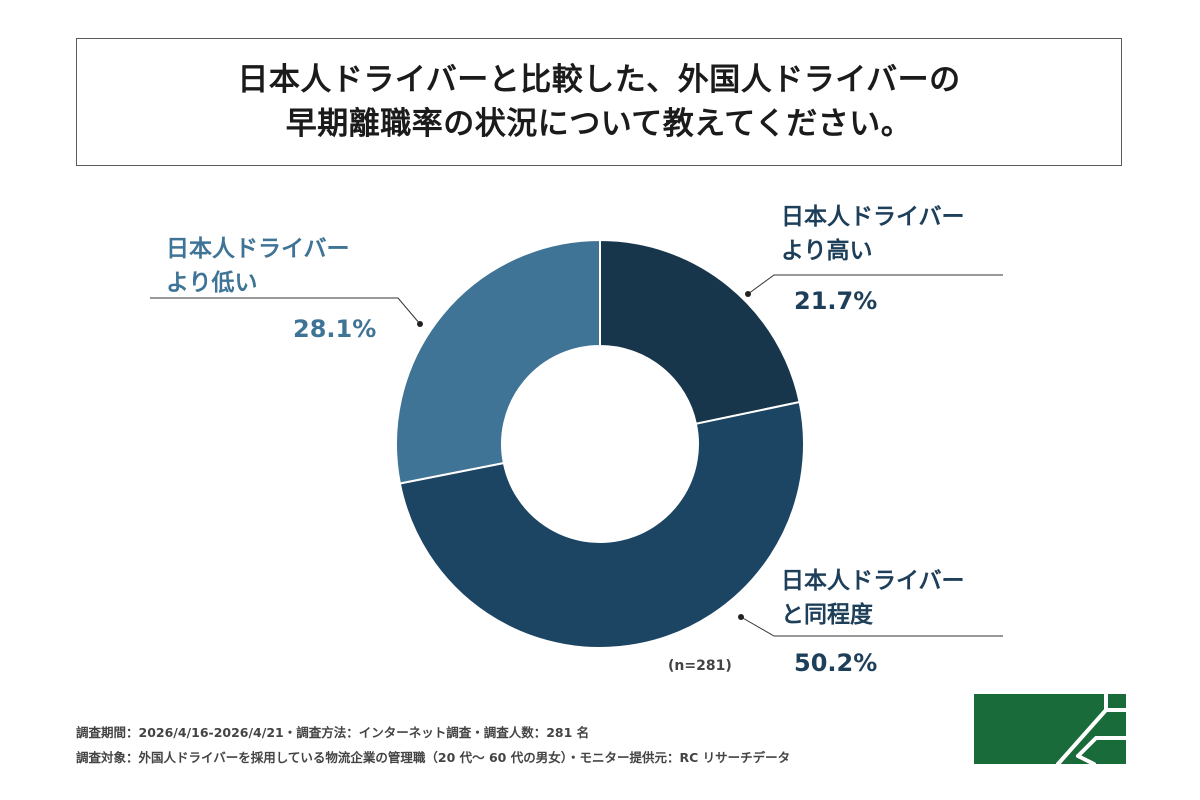 This screenshot has height=800, width=1200. Describe the element at coordinates (599, 80) in the screenshot. I see `title-line-1: 日本人ドライバーと比較した、外国人ドライバーの` at that location.